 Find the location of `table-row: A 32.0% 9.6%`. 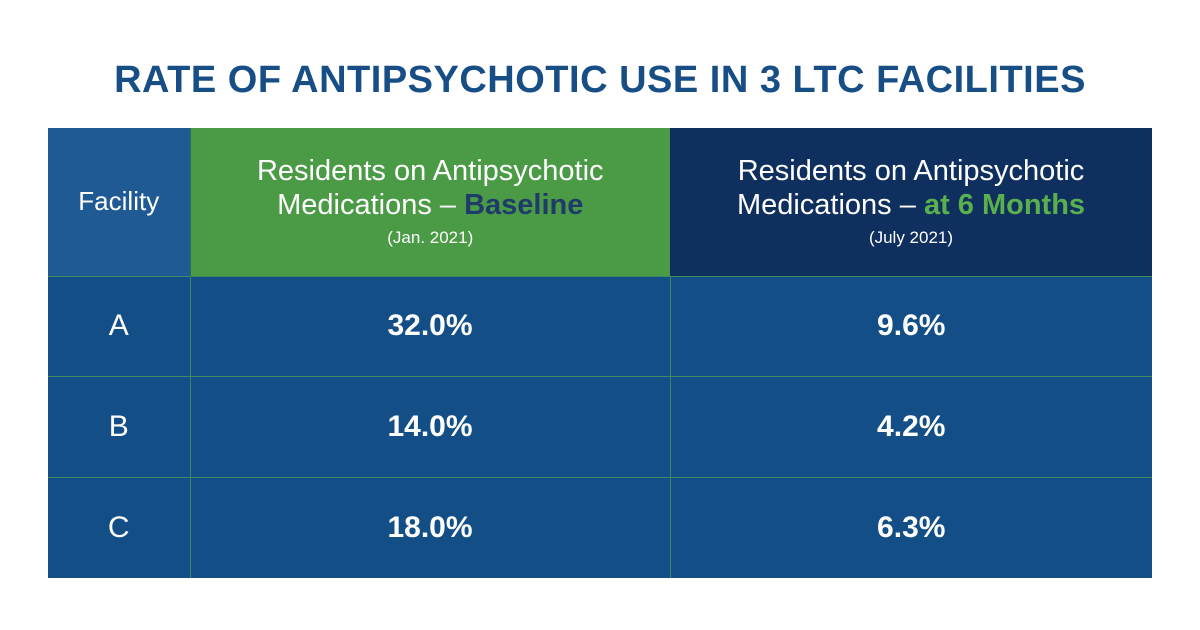

table-row: A 32.0% 9.6% is located at coordinates (600, 326).